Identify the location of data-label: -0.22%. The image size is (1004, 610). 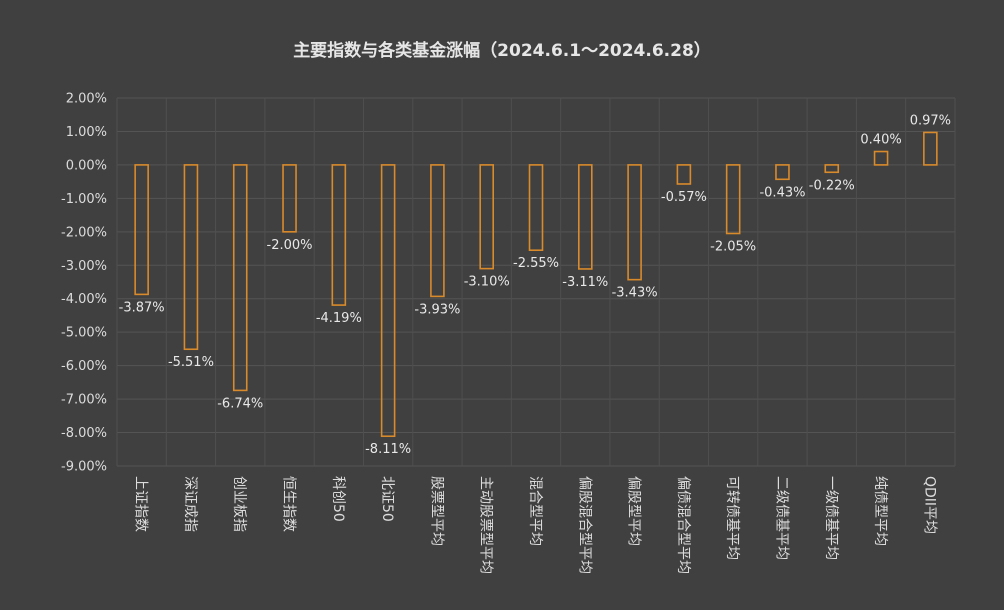
(832, 185).